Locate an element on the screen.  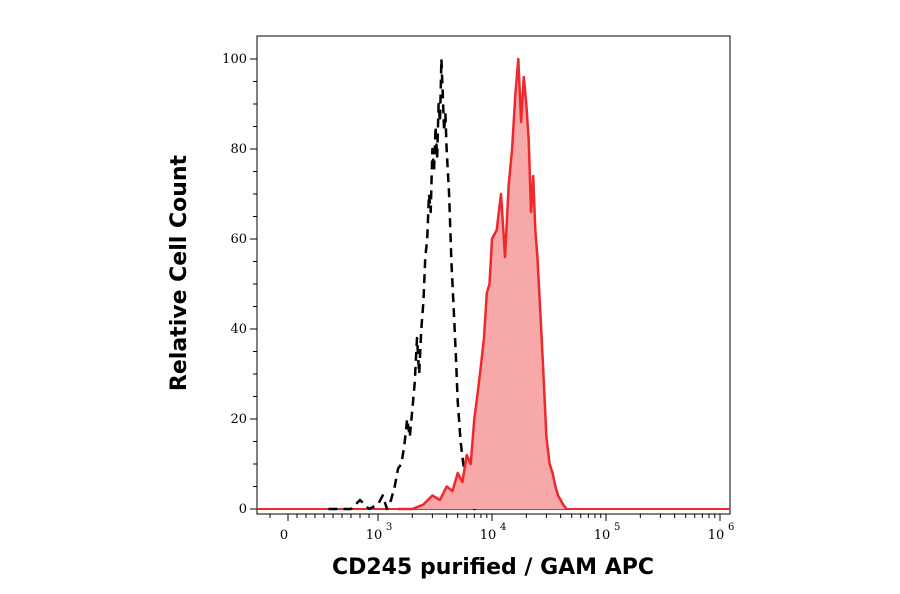
y-tick-label: 20 is located at coordinates (238, 419).